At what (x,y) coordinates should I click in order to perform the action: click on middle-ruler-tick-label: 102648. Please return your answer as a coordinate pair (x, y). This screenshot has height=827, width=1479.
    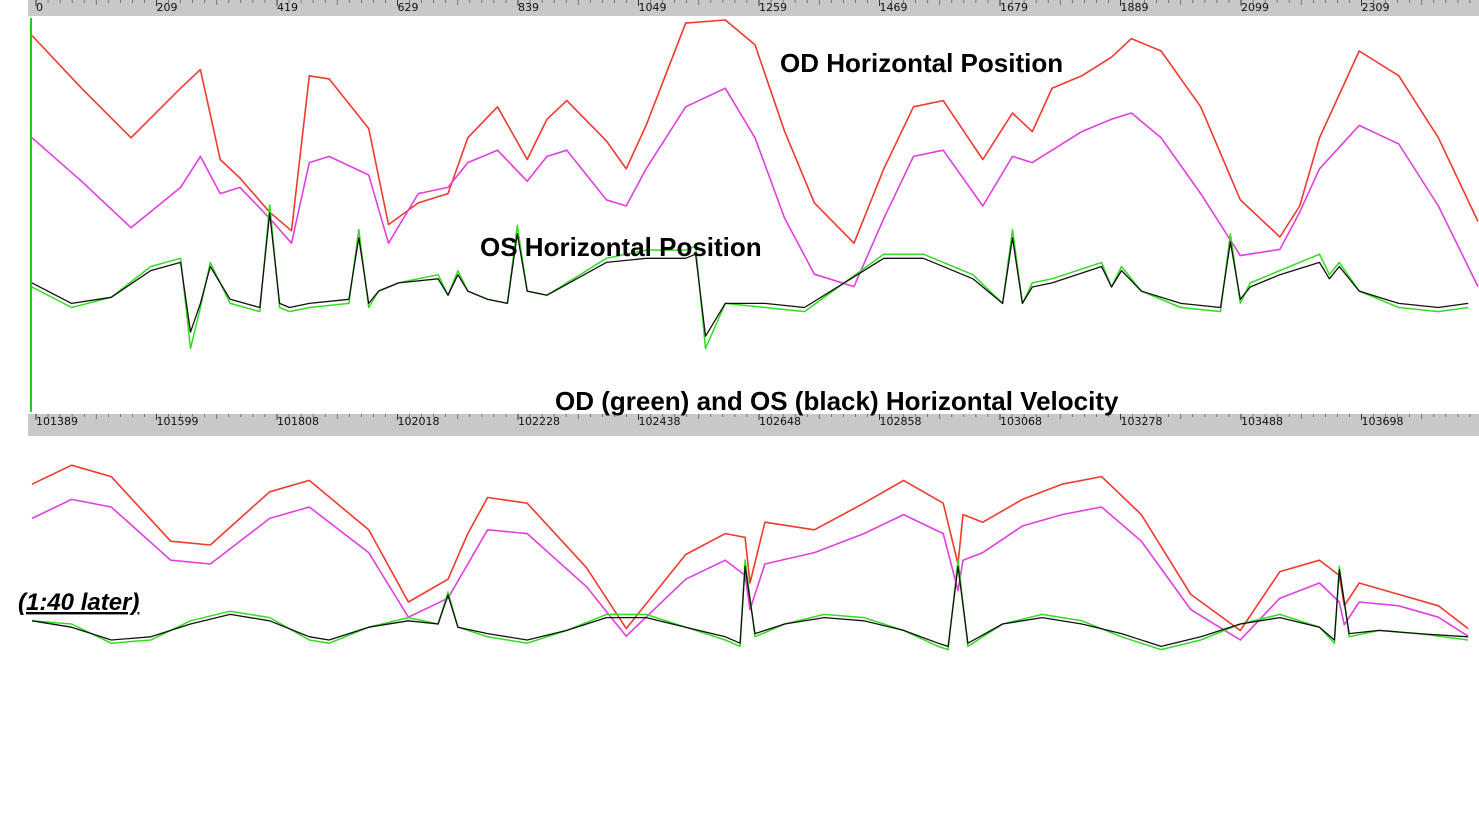
    Looking at the image, I should click on (780, 421).